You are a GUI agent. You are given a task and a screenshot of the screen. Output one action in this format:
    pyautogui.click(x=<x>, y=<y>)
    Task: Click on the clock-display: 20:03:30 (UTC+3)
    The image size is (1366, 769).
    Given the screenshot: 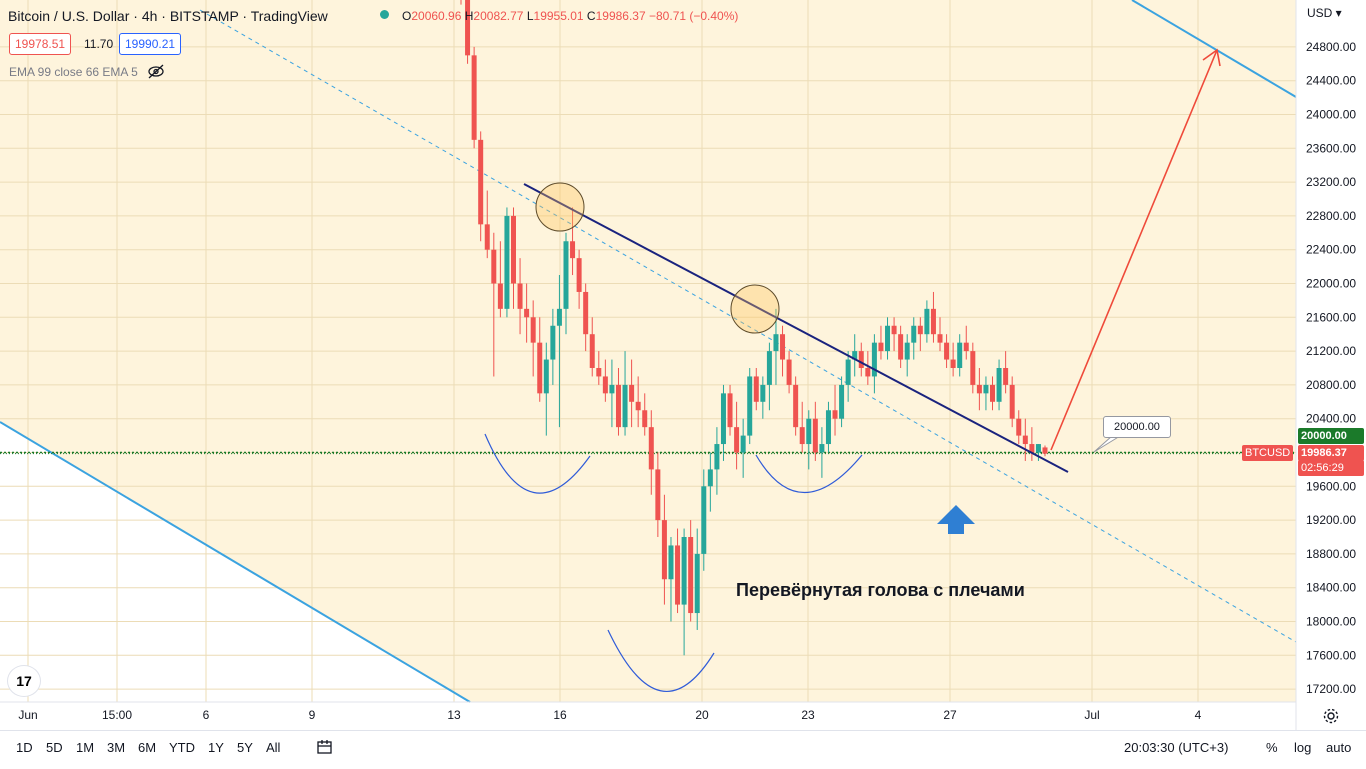 What is the action you would take?
    pyautogui.click(x=1176, y=747)
    